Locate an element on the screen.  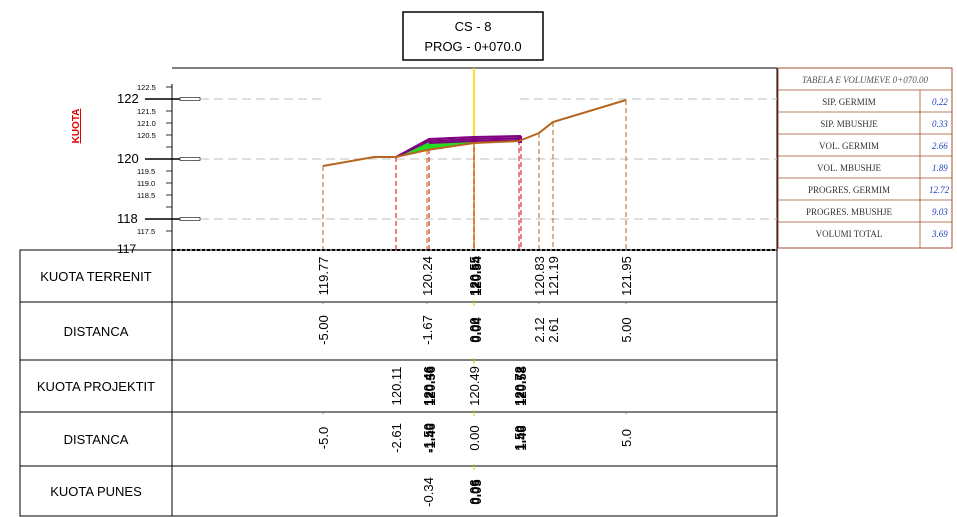
terrain-drop-lines is located at coordinates (474, 175).